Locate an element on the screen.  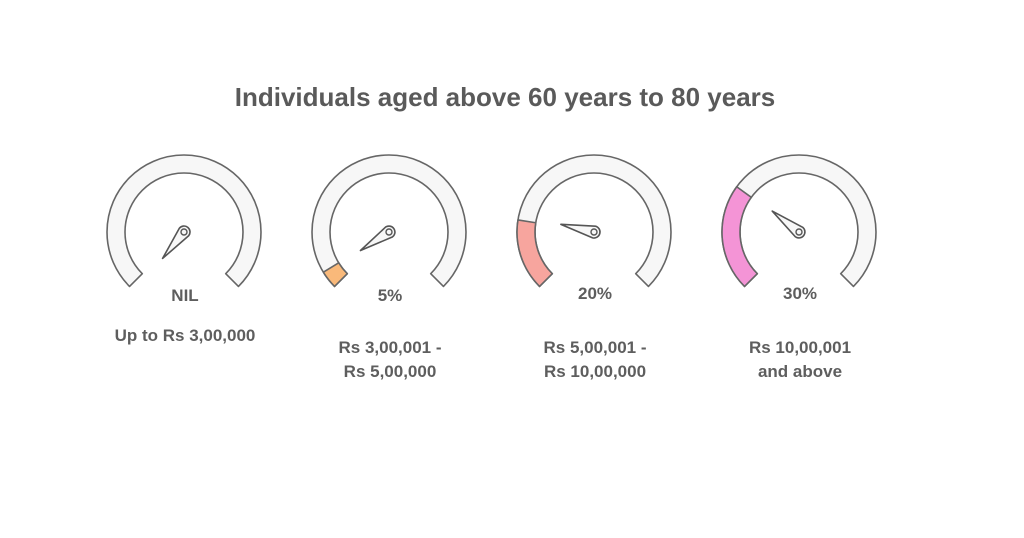
gauge-30-percent: 30% Rs 10,00,001 and above is located at coordinates (800, 270).